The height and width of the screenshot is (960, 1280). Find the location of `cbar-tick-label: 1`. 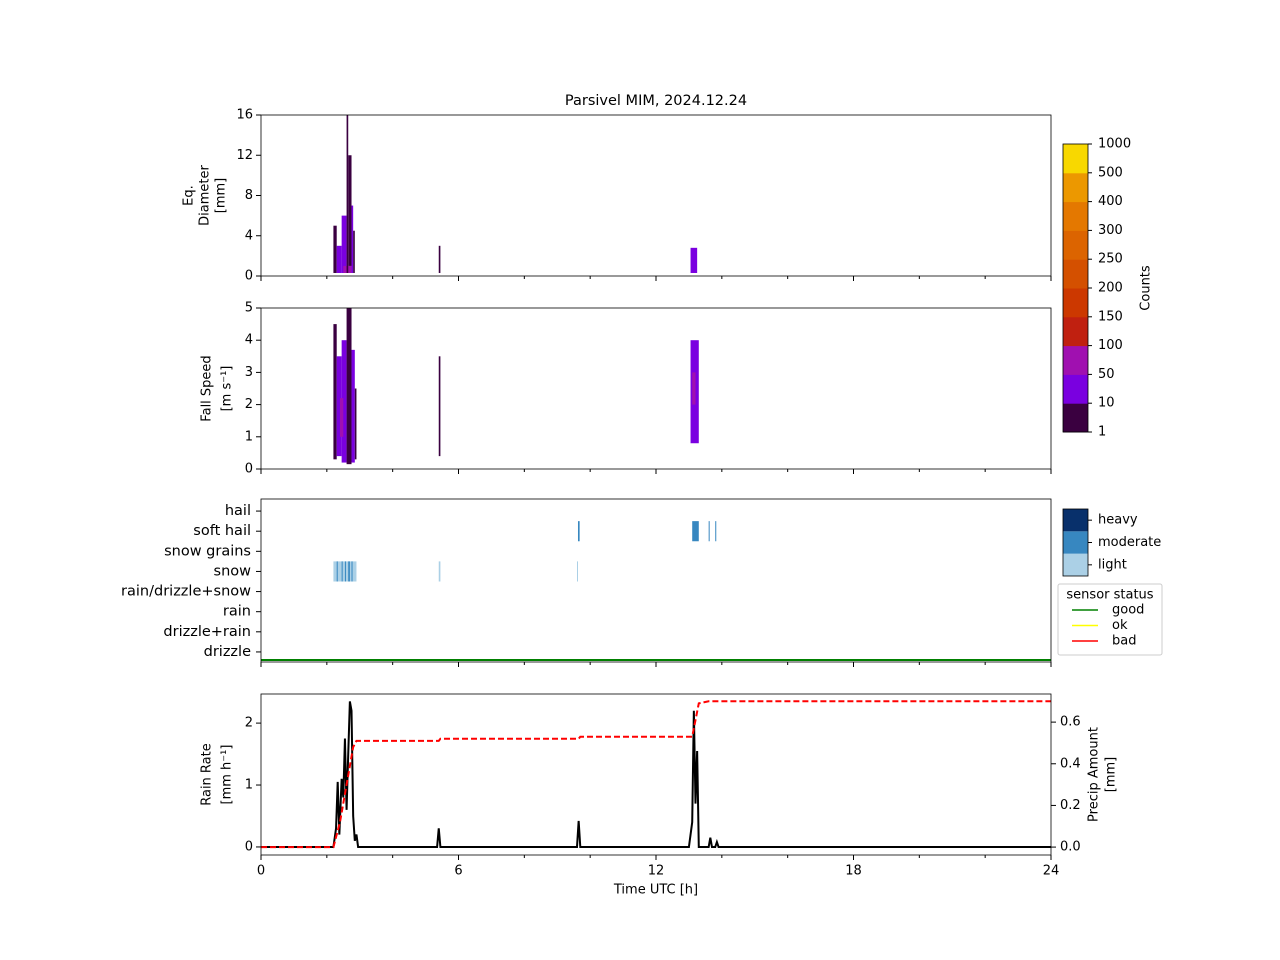

cbar-tick-label: 1 is located at coordinates (1102, 432).